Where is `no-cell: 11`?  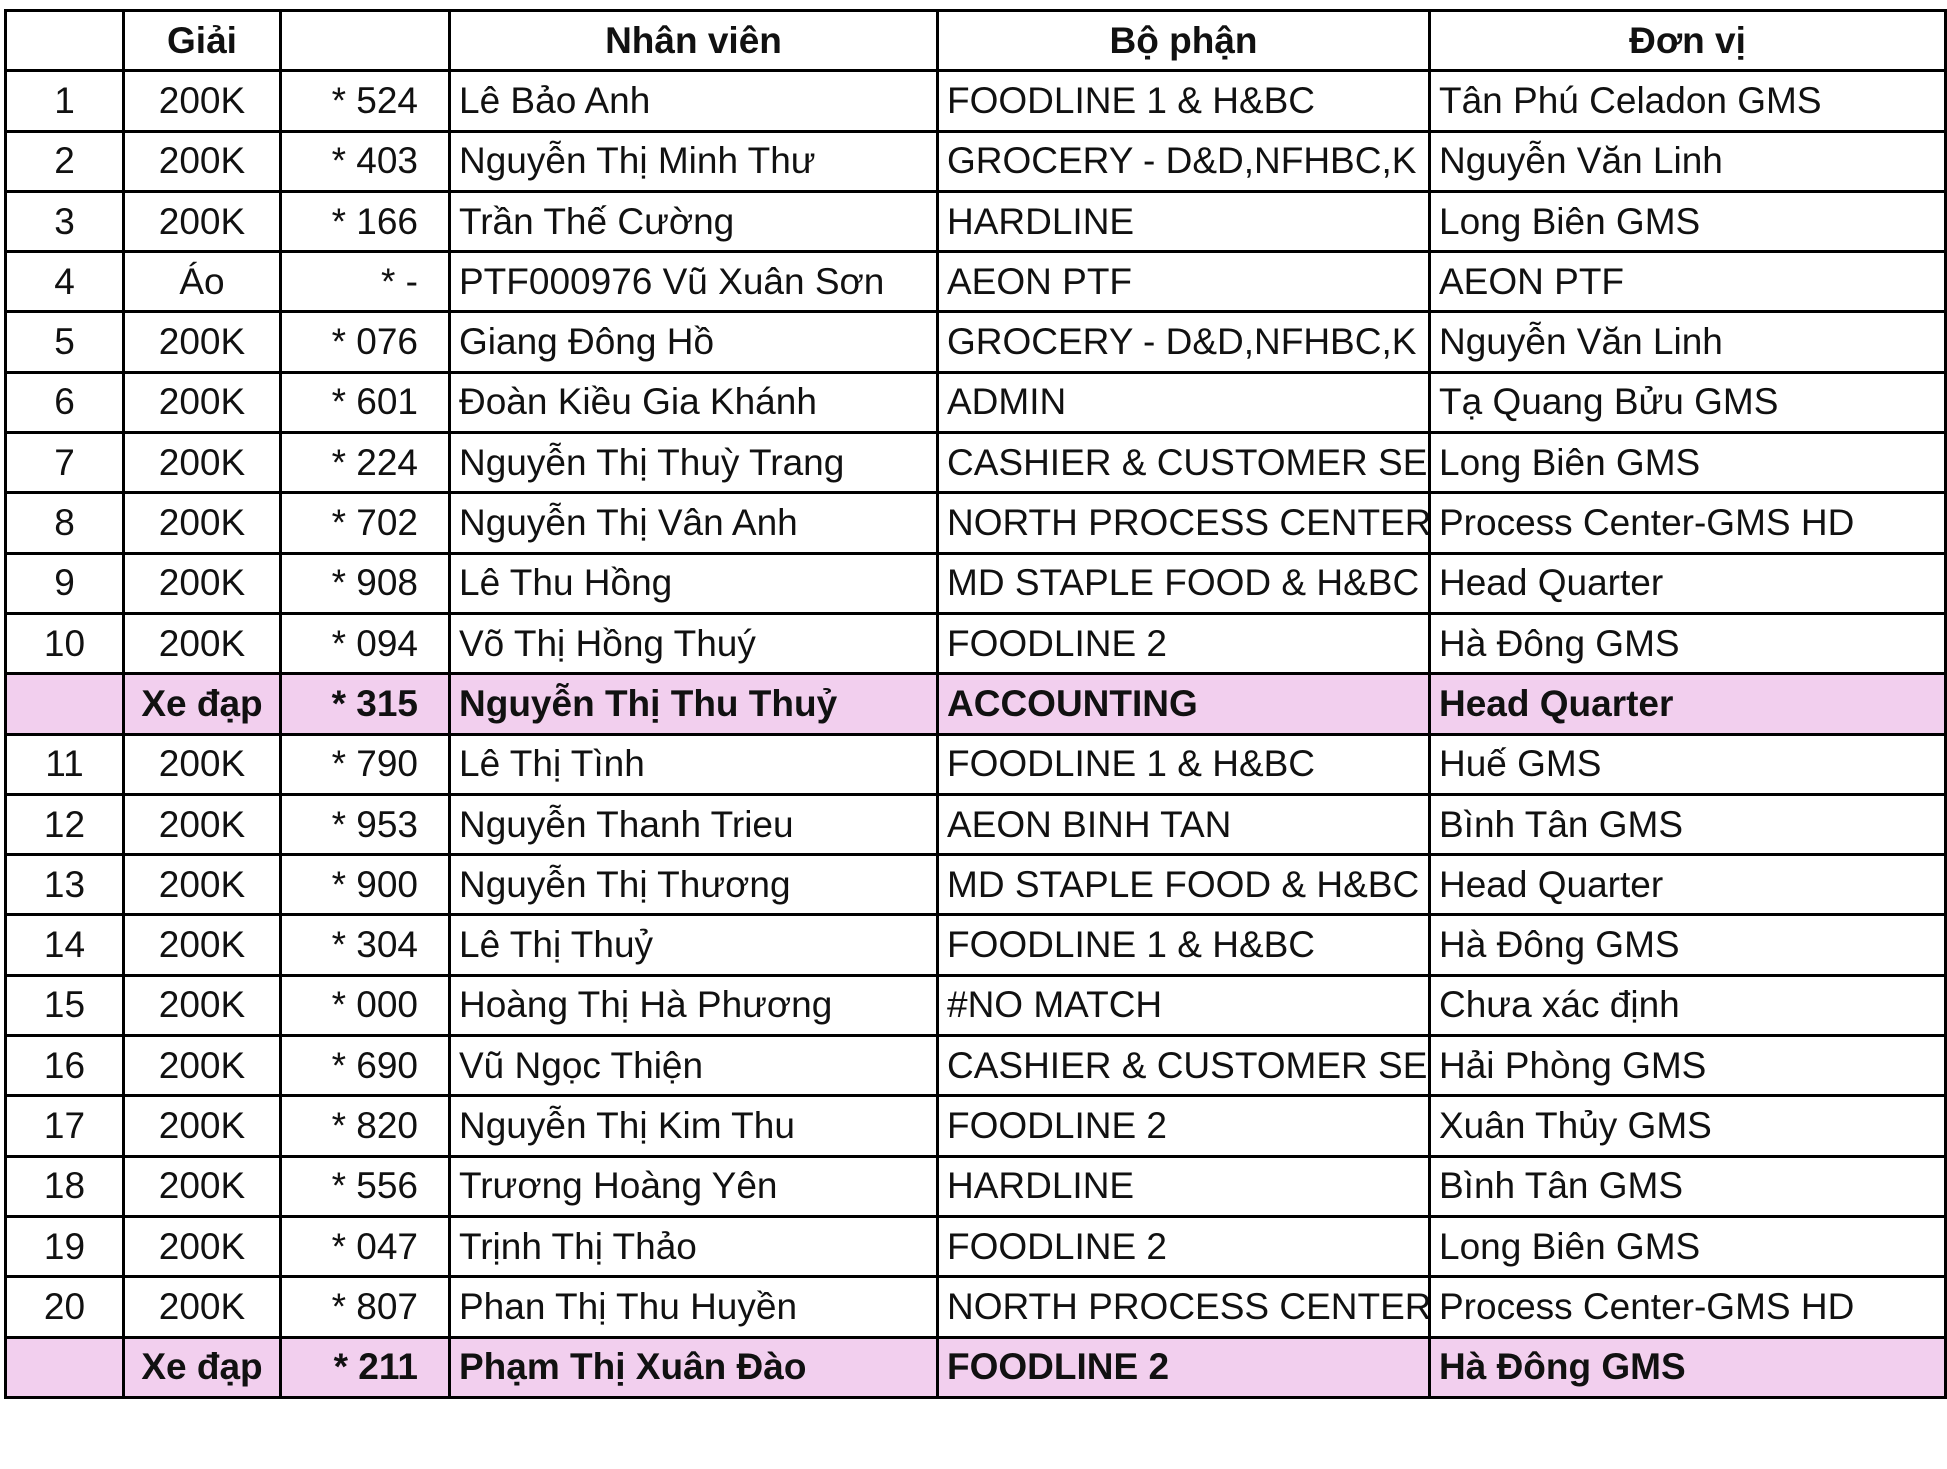 no-cell: 11 is located at coordinates (64, 764).